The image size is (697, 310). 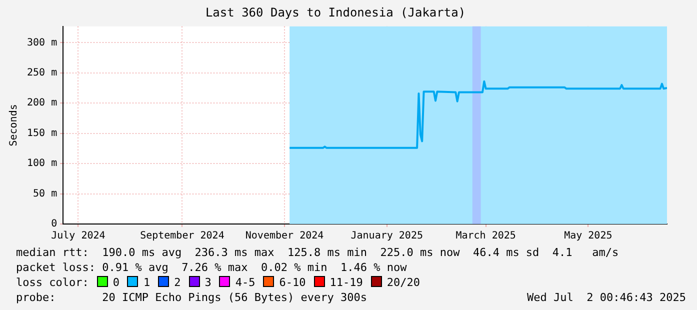 I want to click on y-tick-label: 300 m, so click(x=42, y=42).